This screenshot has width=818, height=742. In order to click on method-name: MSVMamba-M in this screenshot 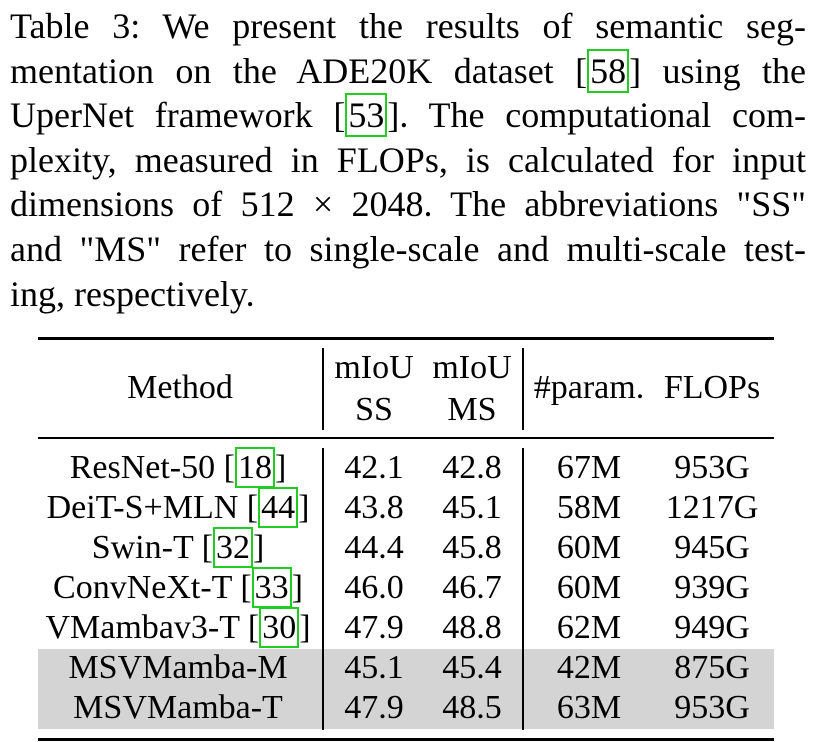, I will do `click(178, 667)`.